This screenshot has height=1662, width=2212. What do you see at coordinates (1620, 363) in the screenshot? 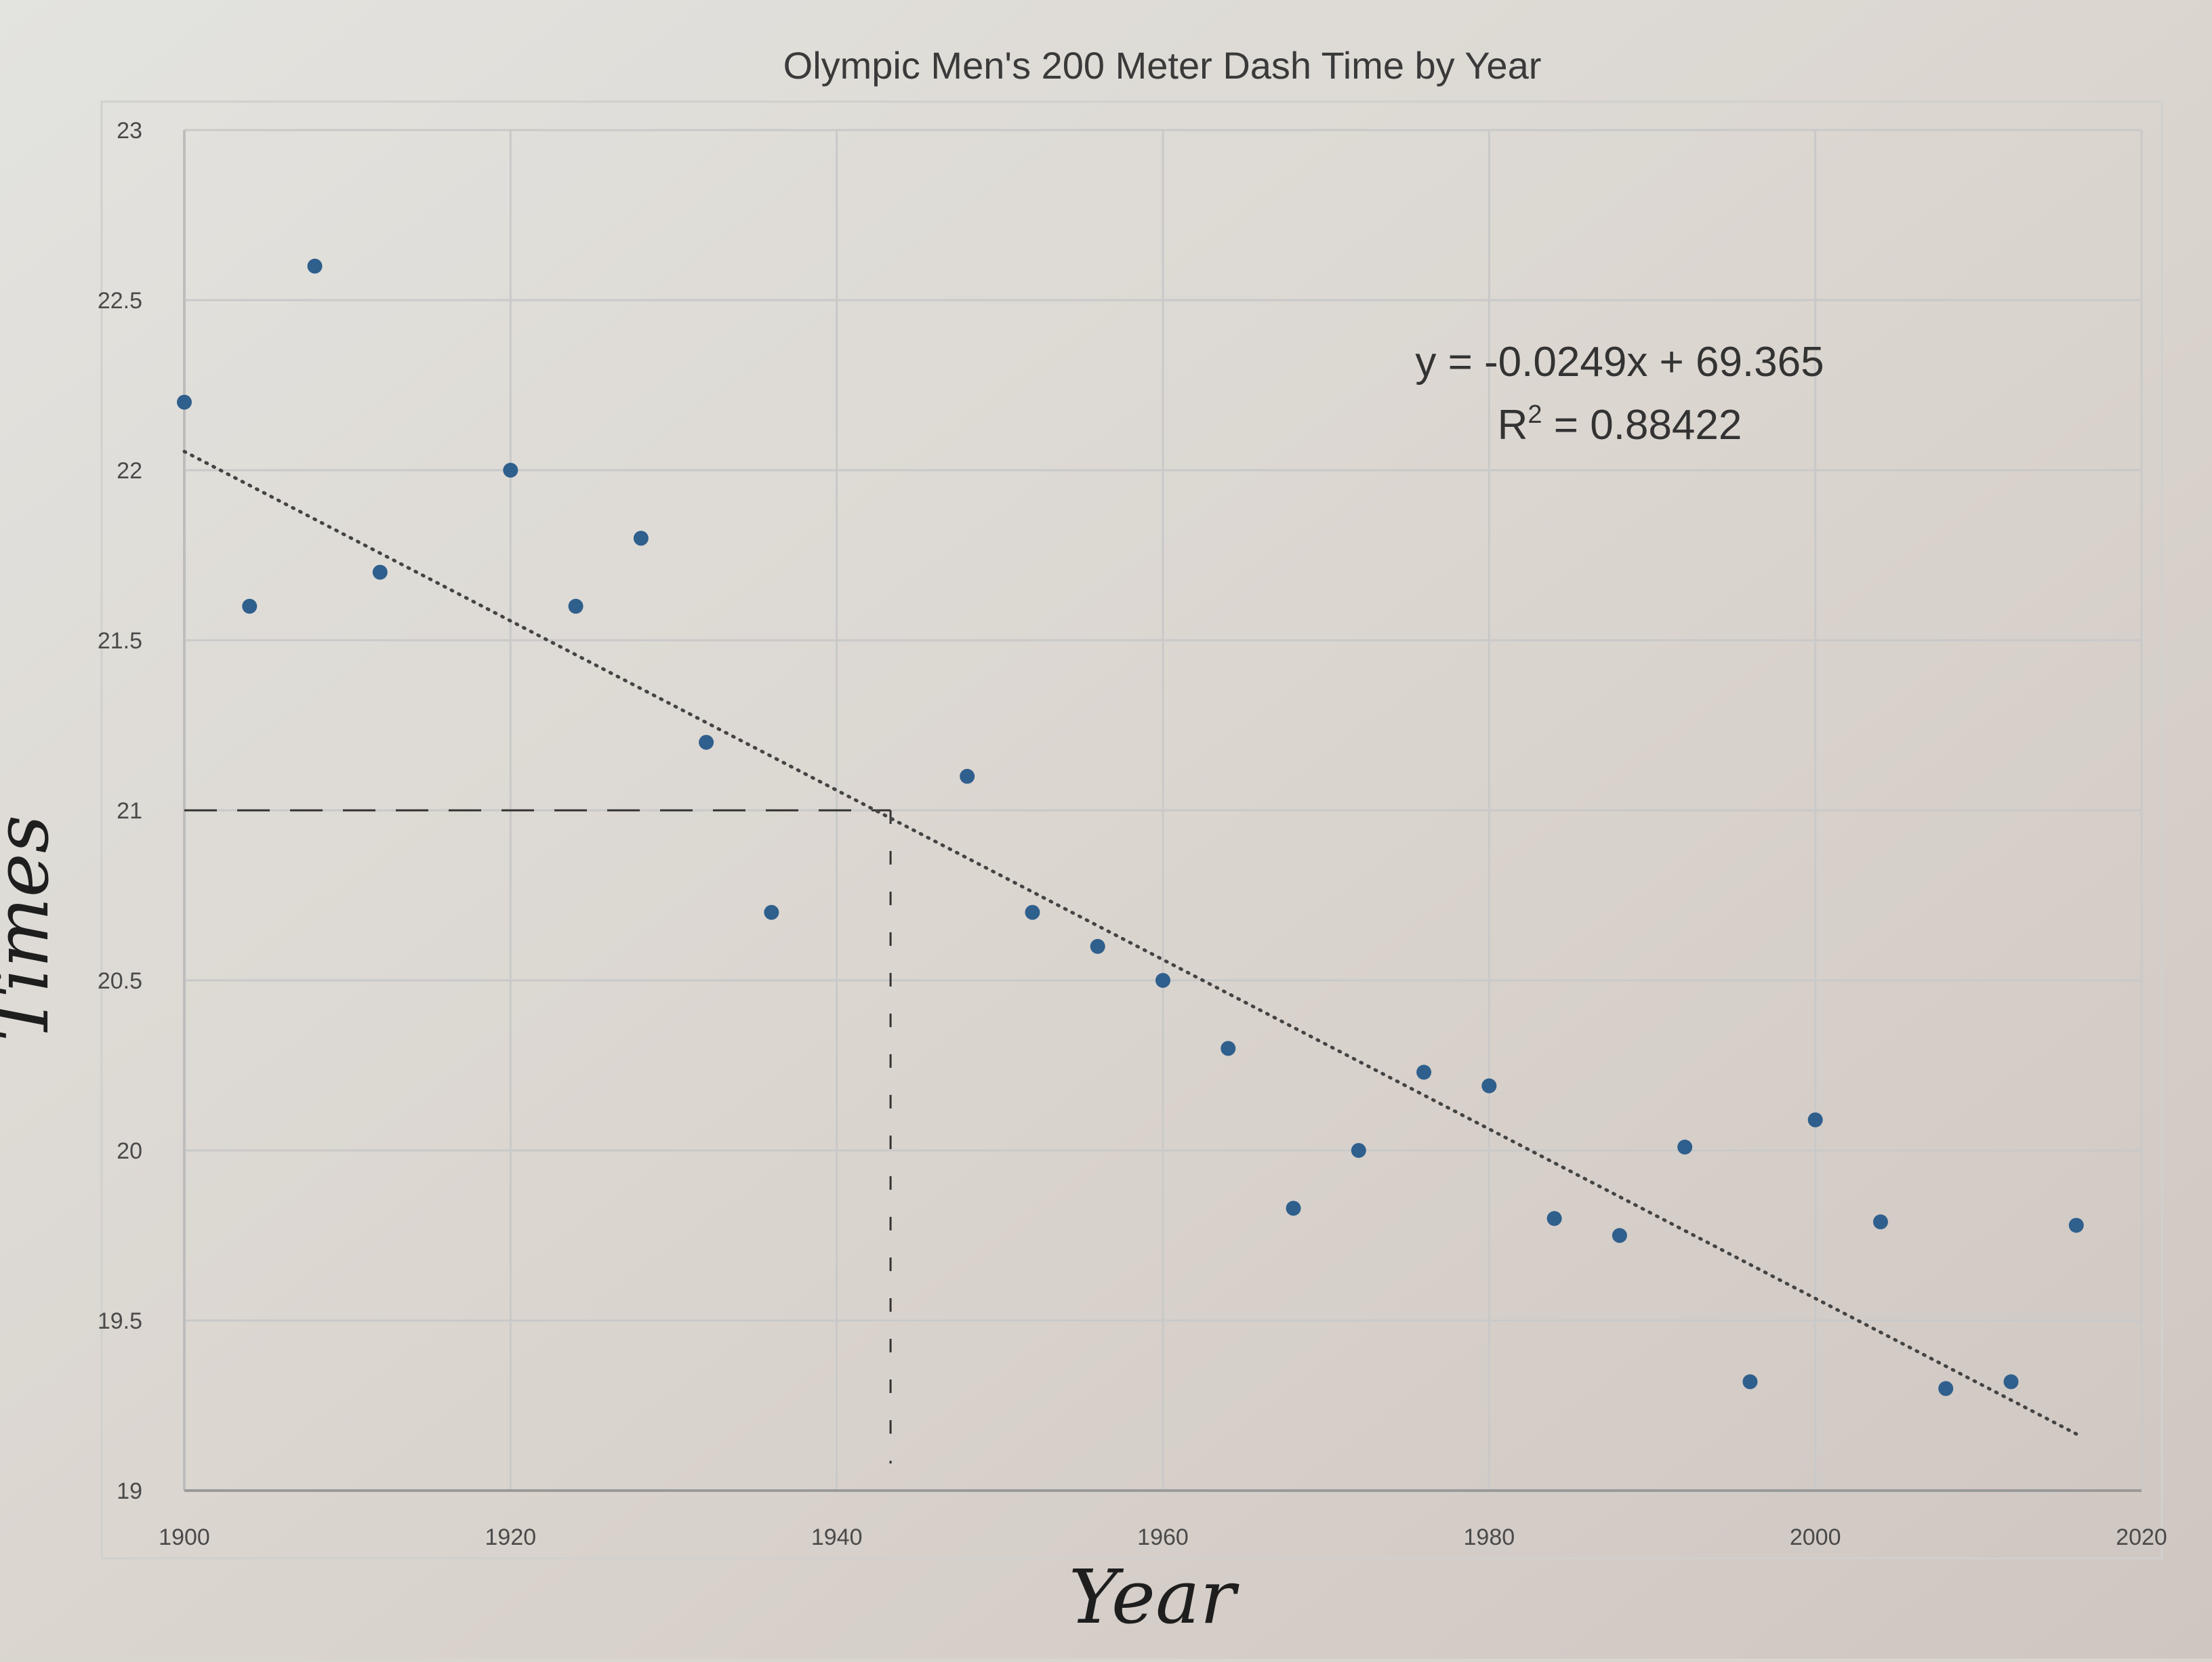
I see `trendline-equation: y = -0.0249x + 69.365` at bounding box center [1620, 363].